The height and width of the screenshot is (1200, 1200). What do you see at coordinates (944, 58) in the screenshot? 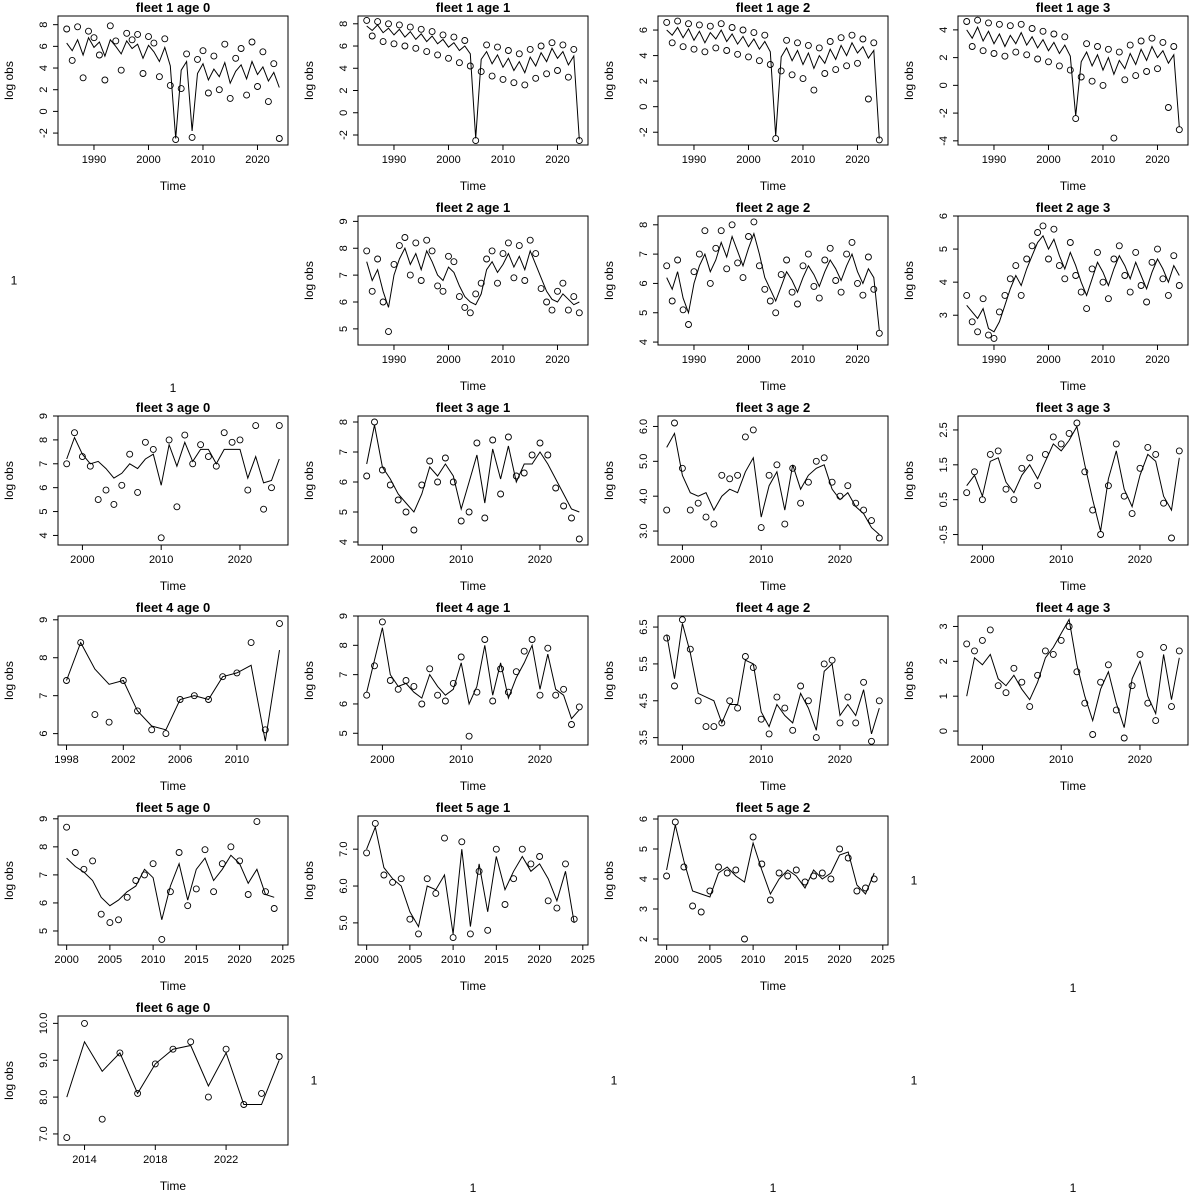
I see `y-tick-label: 2` at bounding box center [944, 58].